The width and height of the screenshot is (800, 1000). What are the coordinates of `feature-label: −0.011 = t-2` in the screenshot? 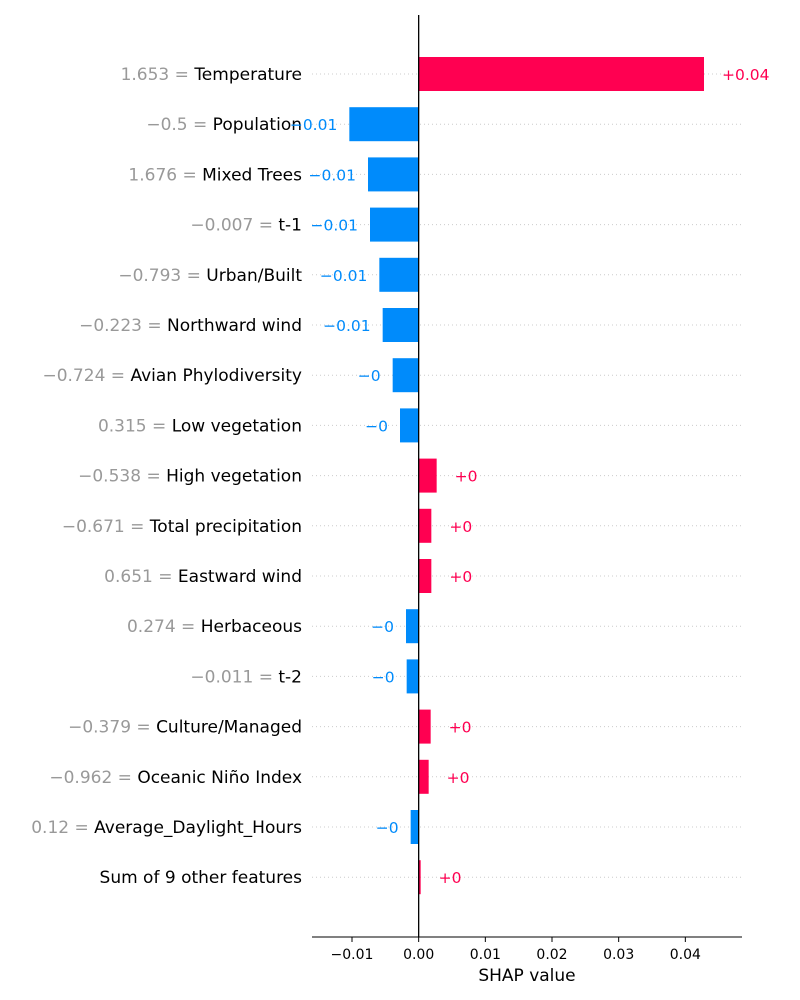 It's located at (246, 677).